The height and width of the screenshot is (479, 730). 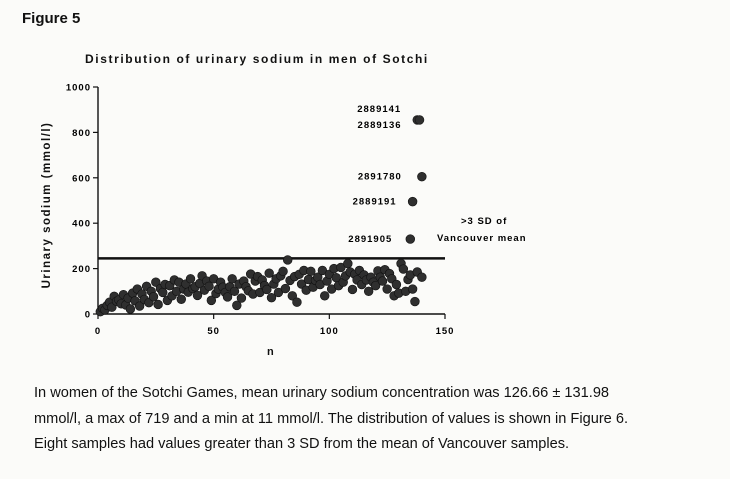 What do you see at coordinates (81, 133) in the screenshot?
I see `y-tick-label: 800` at bounding box center [81, 133].